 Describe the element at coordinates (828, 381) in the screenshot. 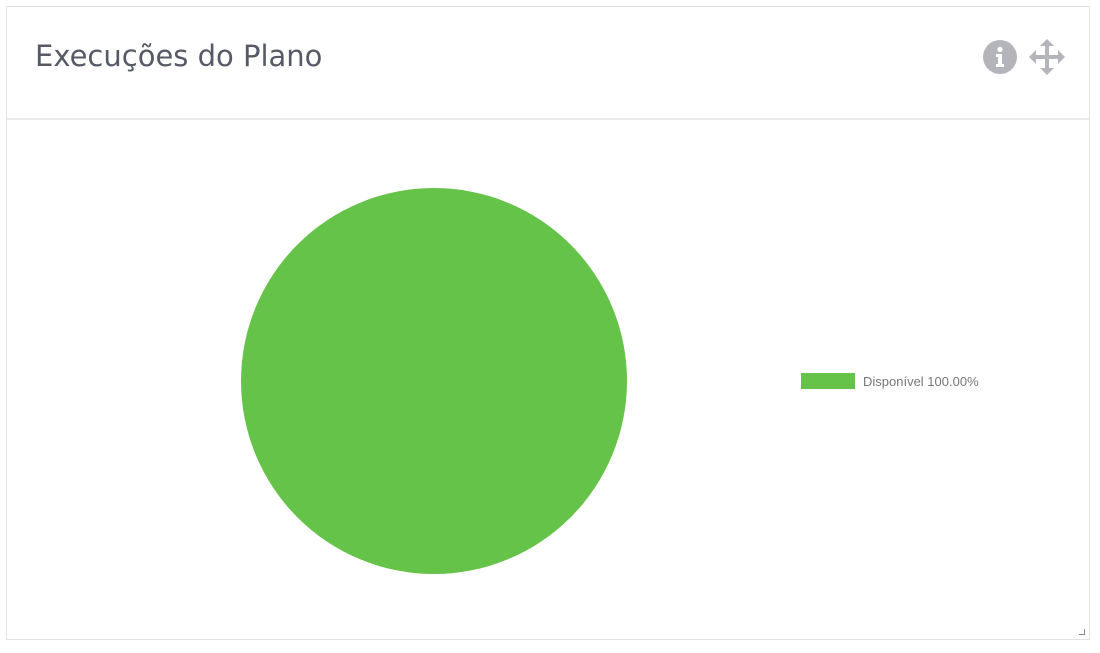

I see `legend-swatch` at that location.